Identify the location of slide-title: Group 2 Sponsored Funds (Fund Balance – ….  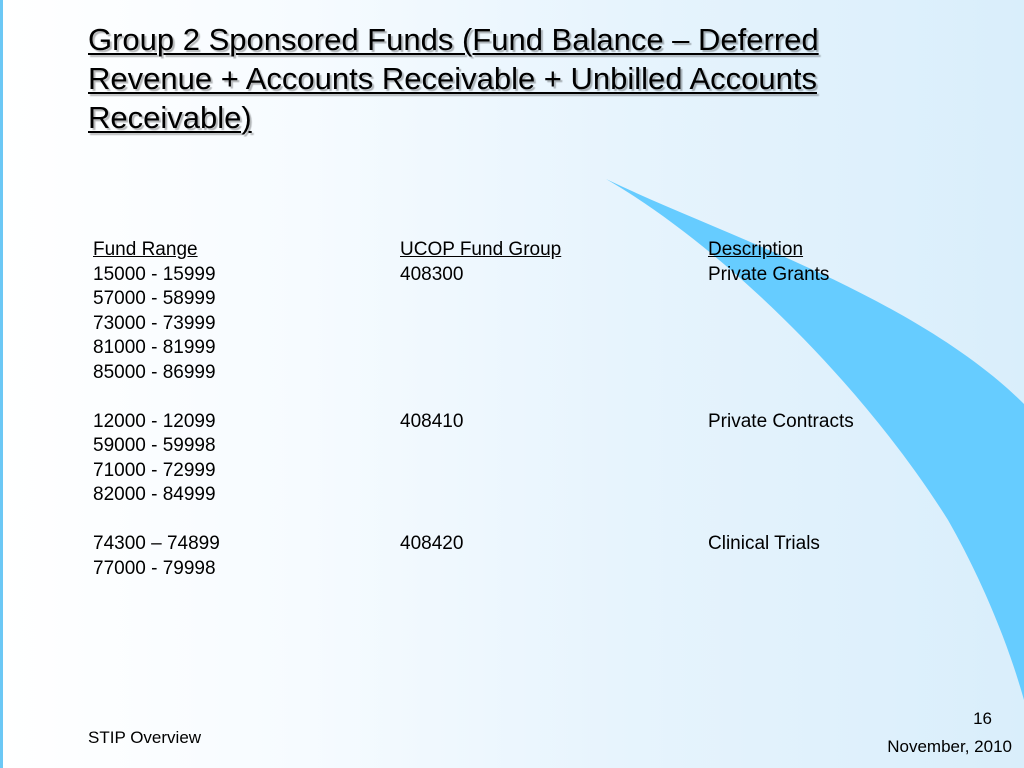
(453, 78).